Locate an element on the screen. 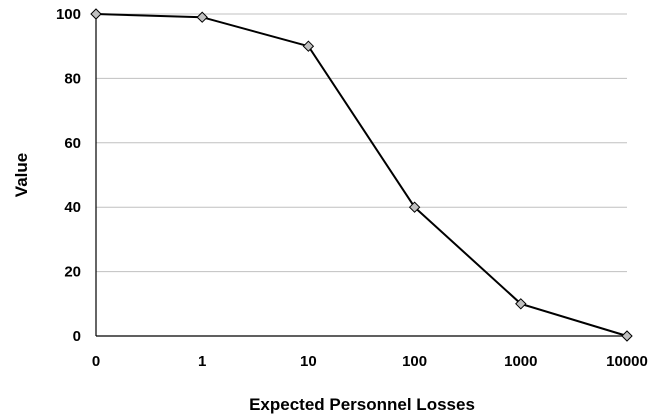 This screenshot has height=418, width=658. y-tick-label: 0 is located at coordinates (77, 336).